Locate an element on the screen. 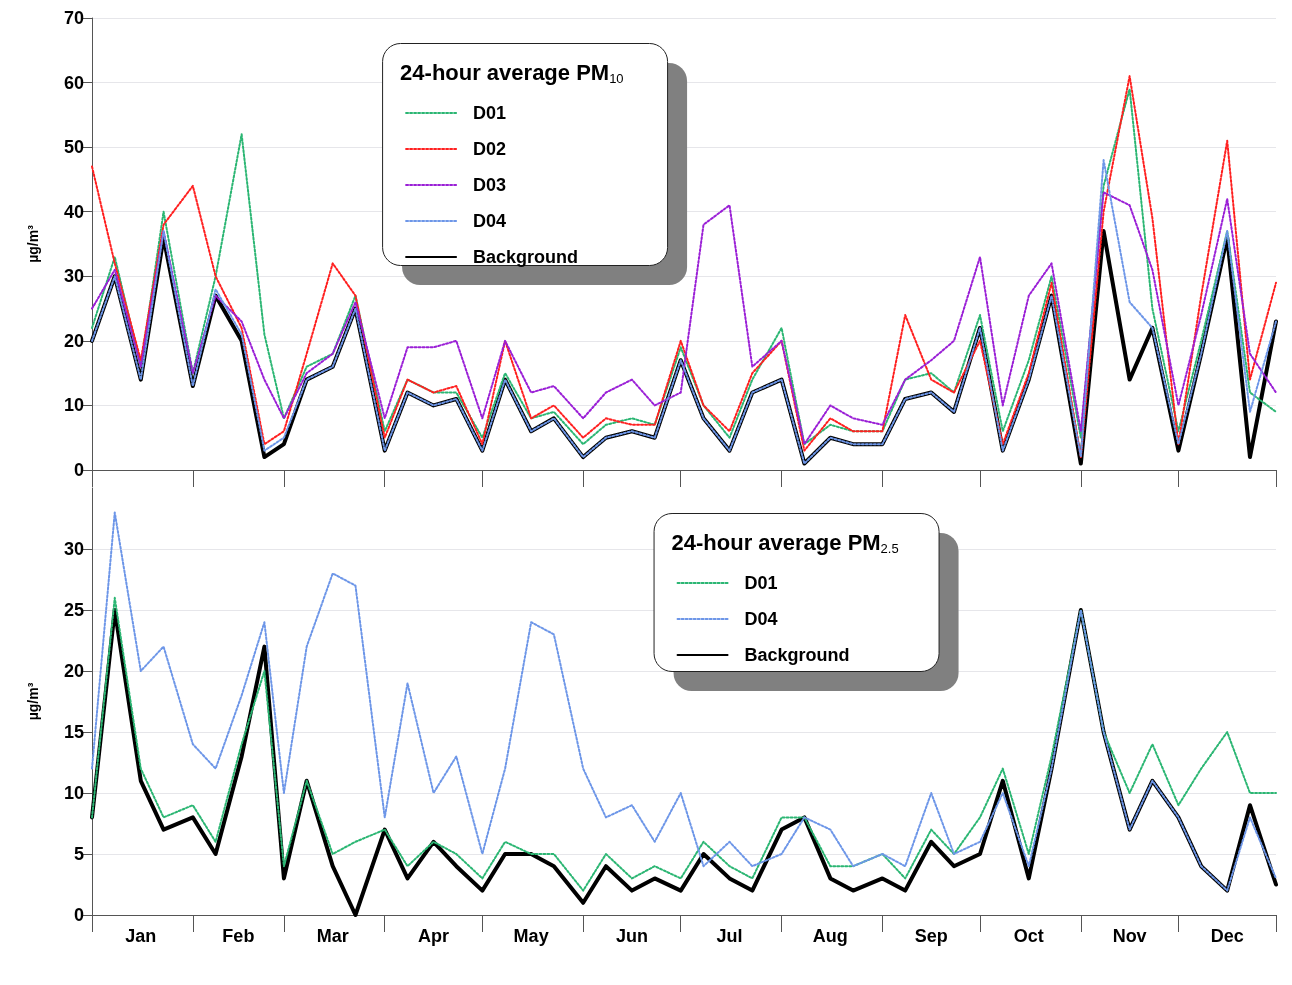 This screenshot has height=985, width=1292. x-tick-label: Mar is located at coordinates (332, 936).